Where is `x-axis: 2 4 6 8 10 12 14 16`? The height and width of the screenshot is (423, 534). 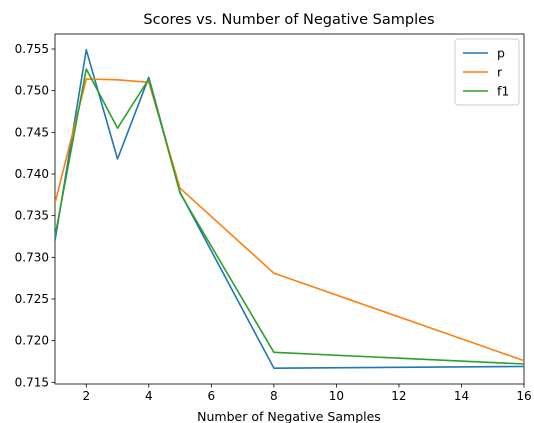
x-axis: 2 4 6 8 10 12 14 16 is located at coordinates (307, 393).